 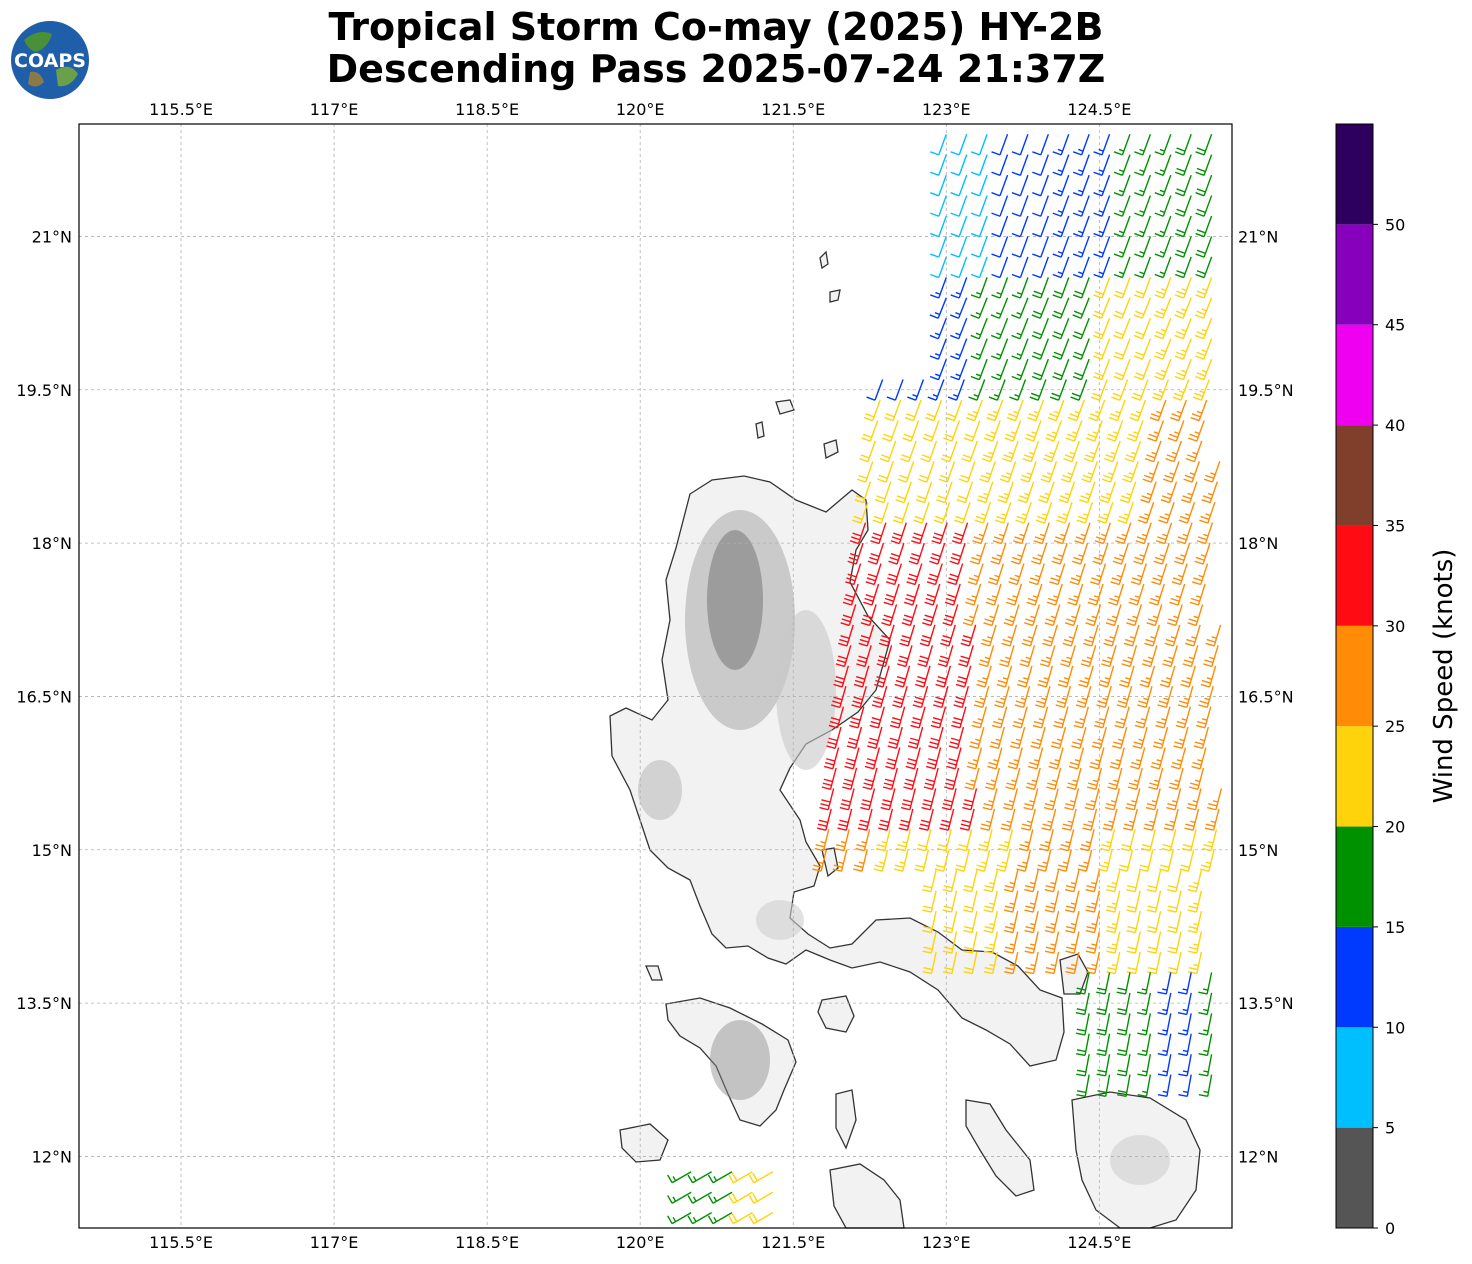 What do you see at coordinates (946, 1242) in the screenshot?
I see `lon-tick-label-bottom: 123°E` at bounding box center [946, 1242].